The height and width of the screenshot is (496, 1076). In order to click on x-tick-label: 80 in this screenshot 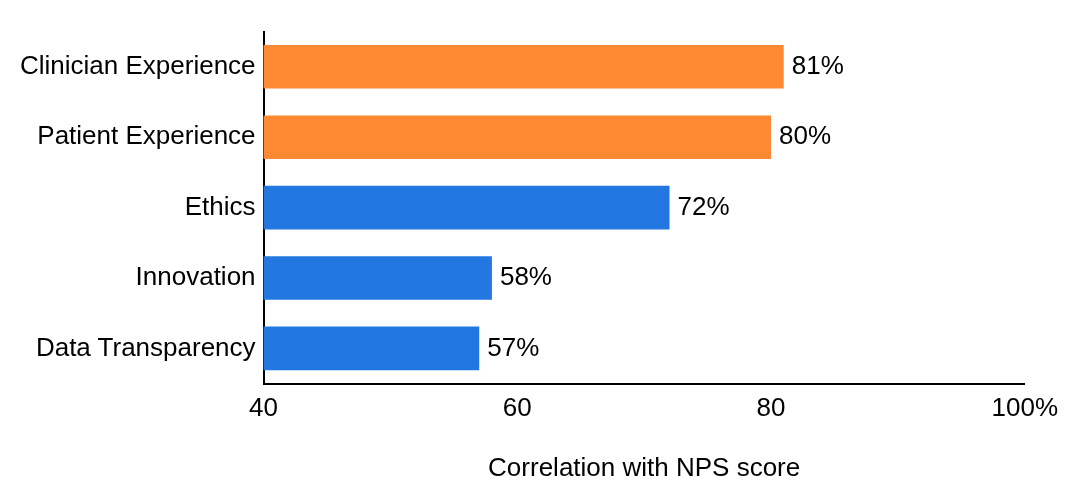, I will do `click(771, 407)`.